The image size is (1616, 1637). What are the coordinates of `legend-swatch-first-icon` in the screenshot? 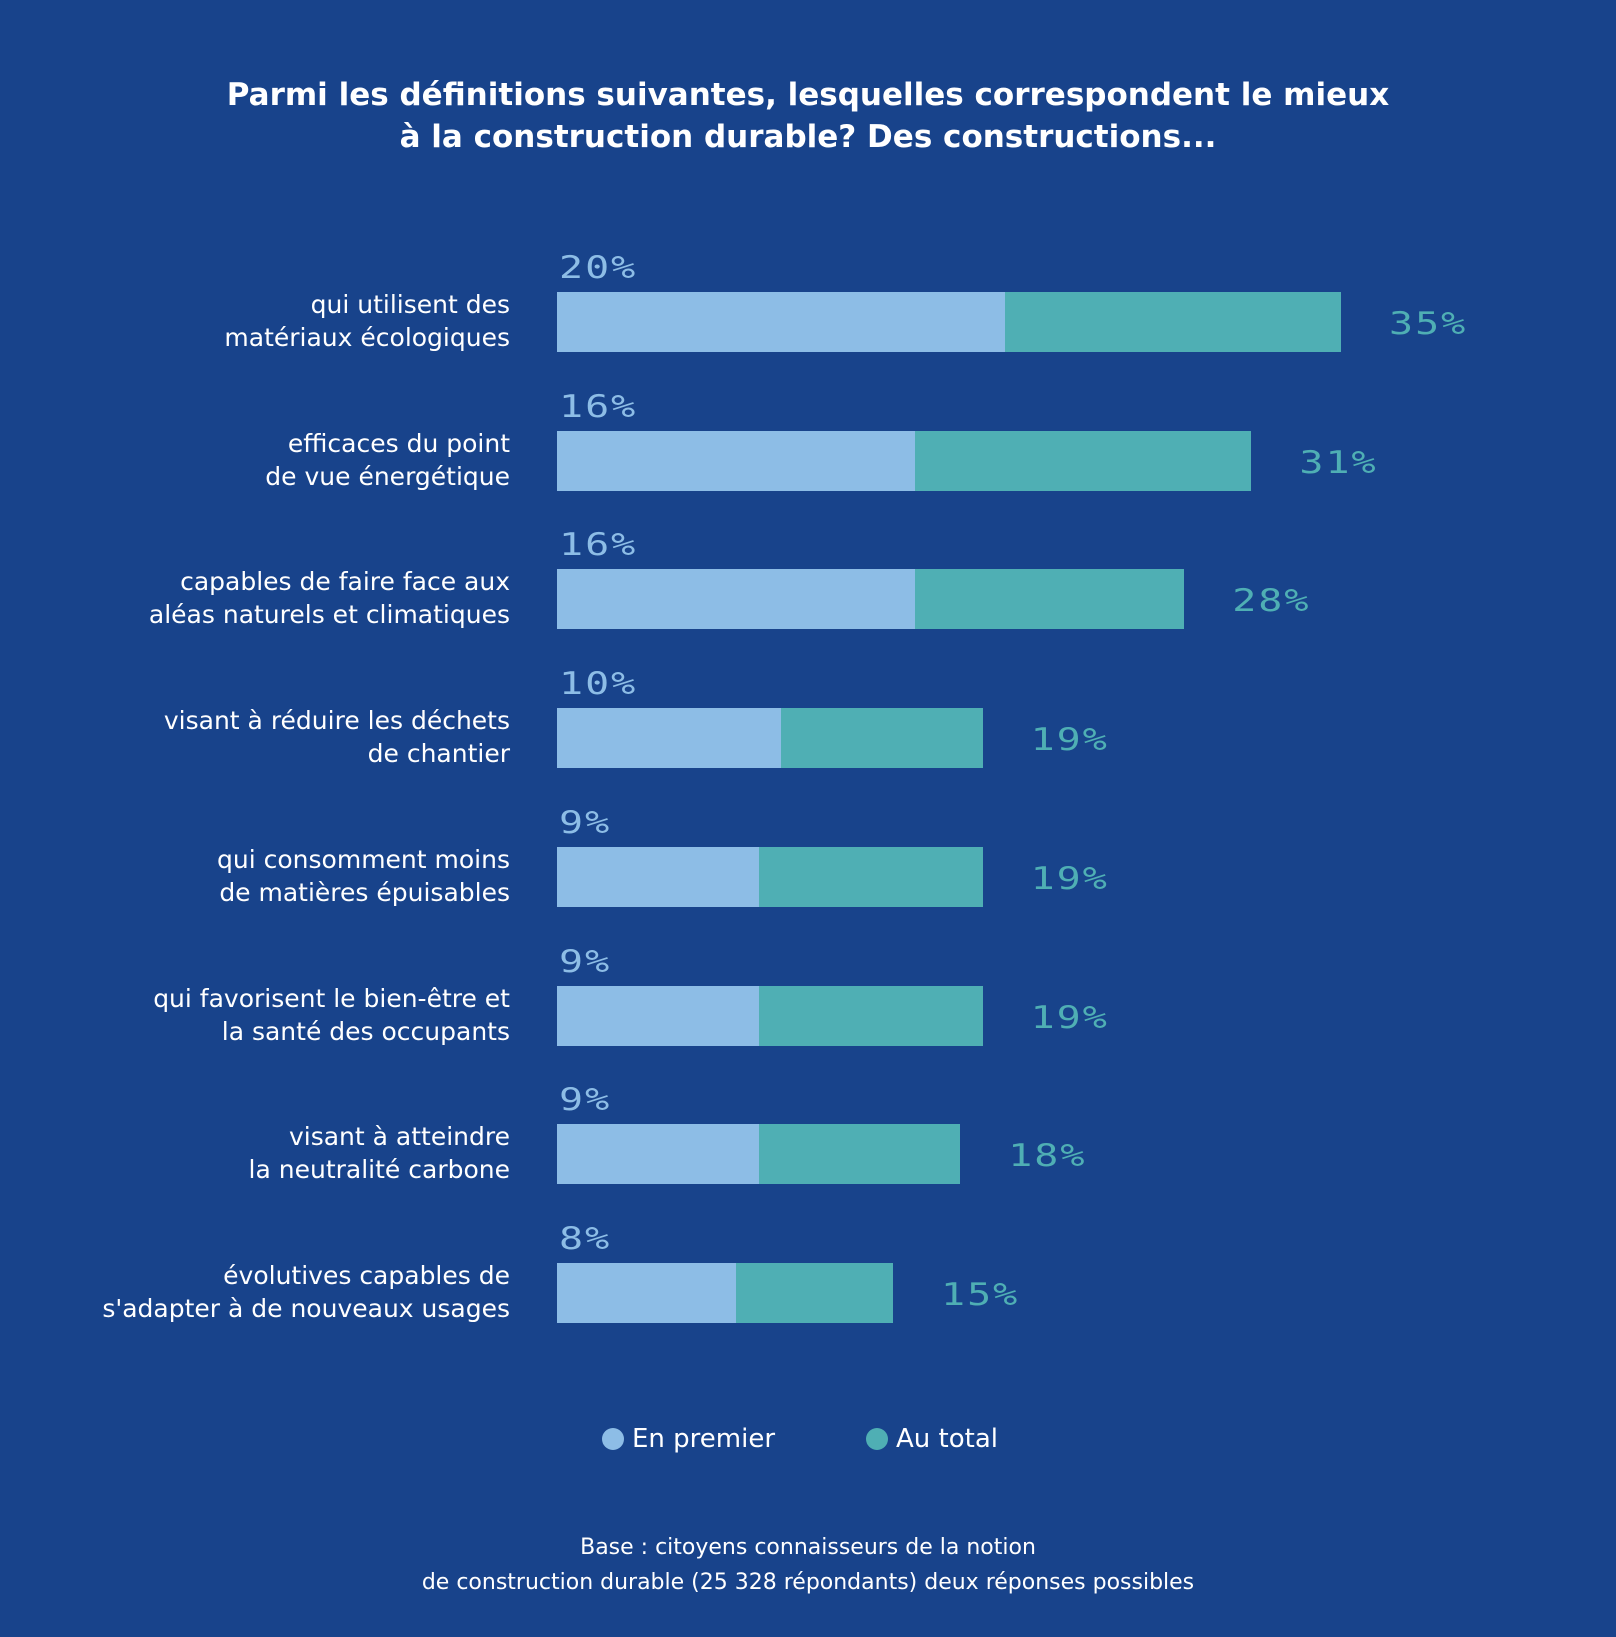 It's located at (613, 1439).